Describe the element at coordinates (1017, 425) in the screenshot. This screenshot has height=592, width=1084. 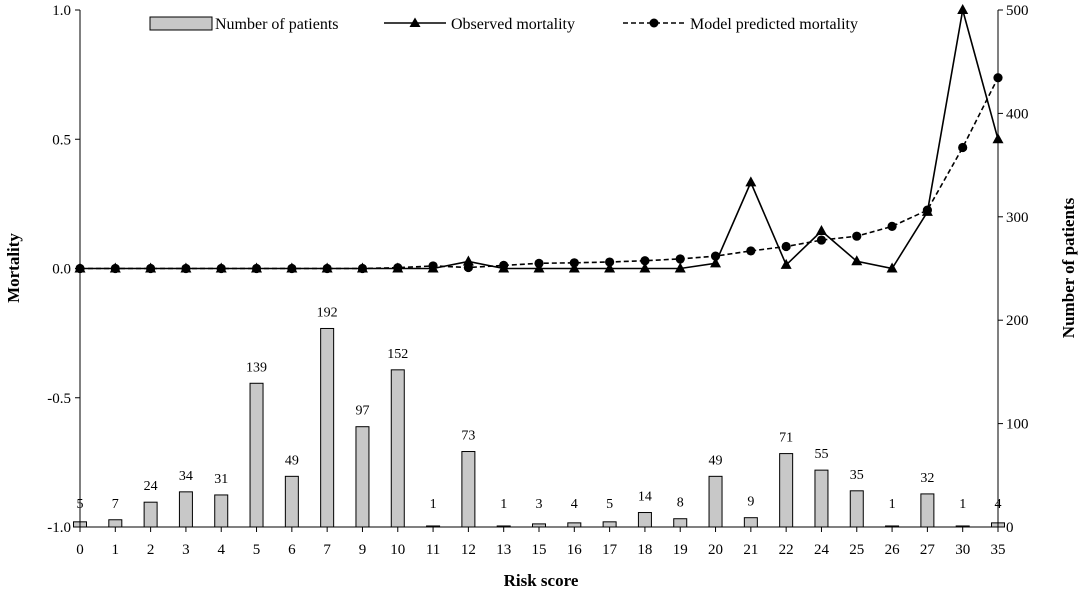
I see `y2-tick-label: 100` at that location.